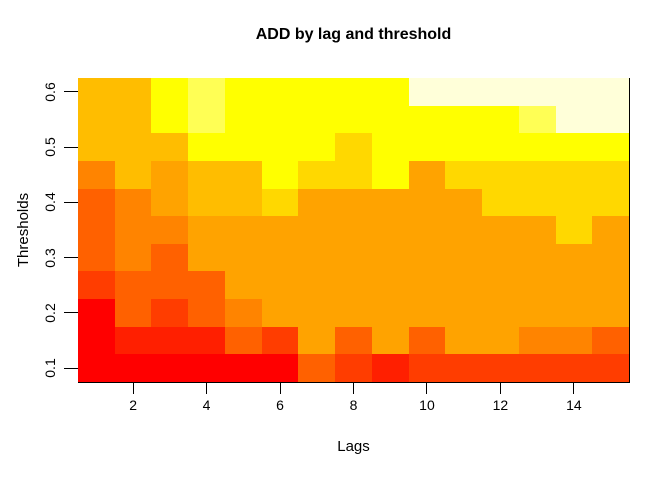 Image resolution: width=672 pixels, height=480 pixels. What do you see at coordinates (23, 230) in the screenshot?
I see `y-axis-label: Thresholds` at bounding box center [23, 230].